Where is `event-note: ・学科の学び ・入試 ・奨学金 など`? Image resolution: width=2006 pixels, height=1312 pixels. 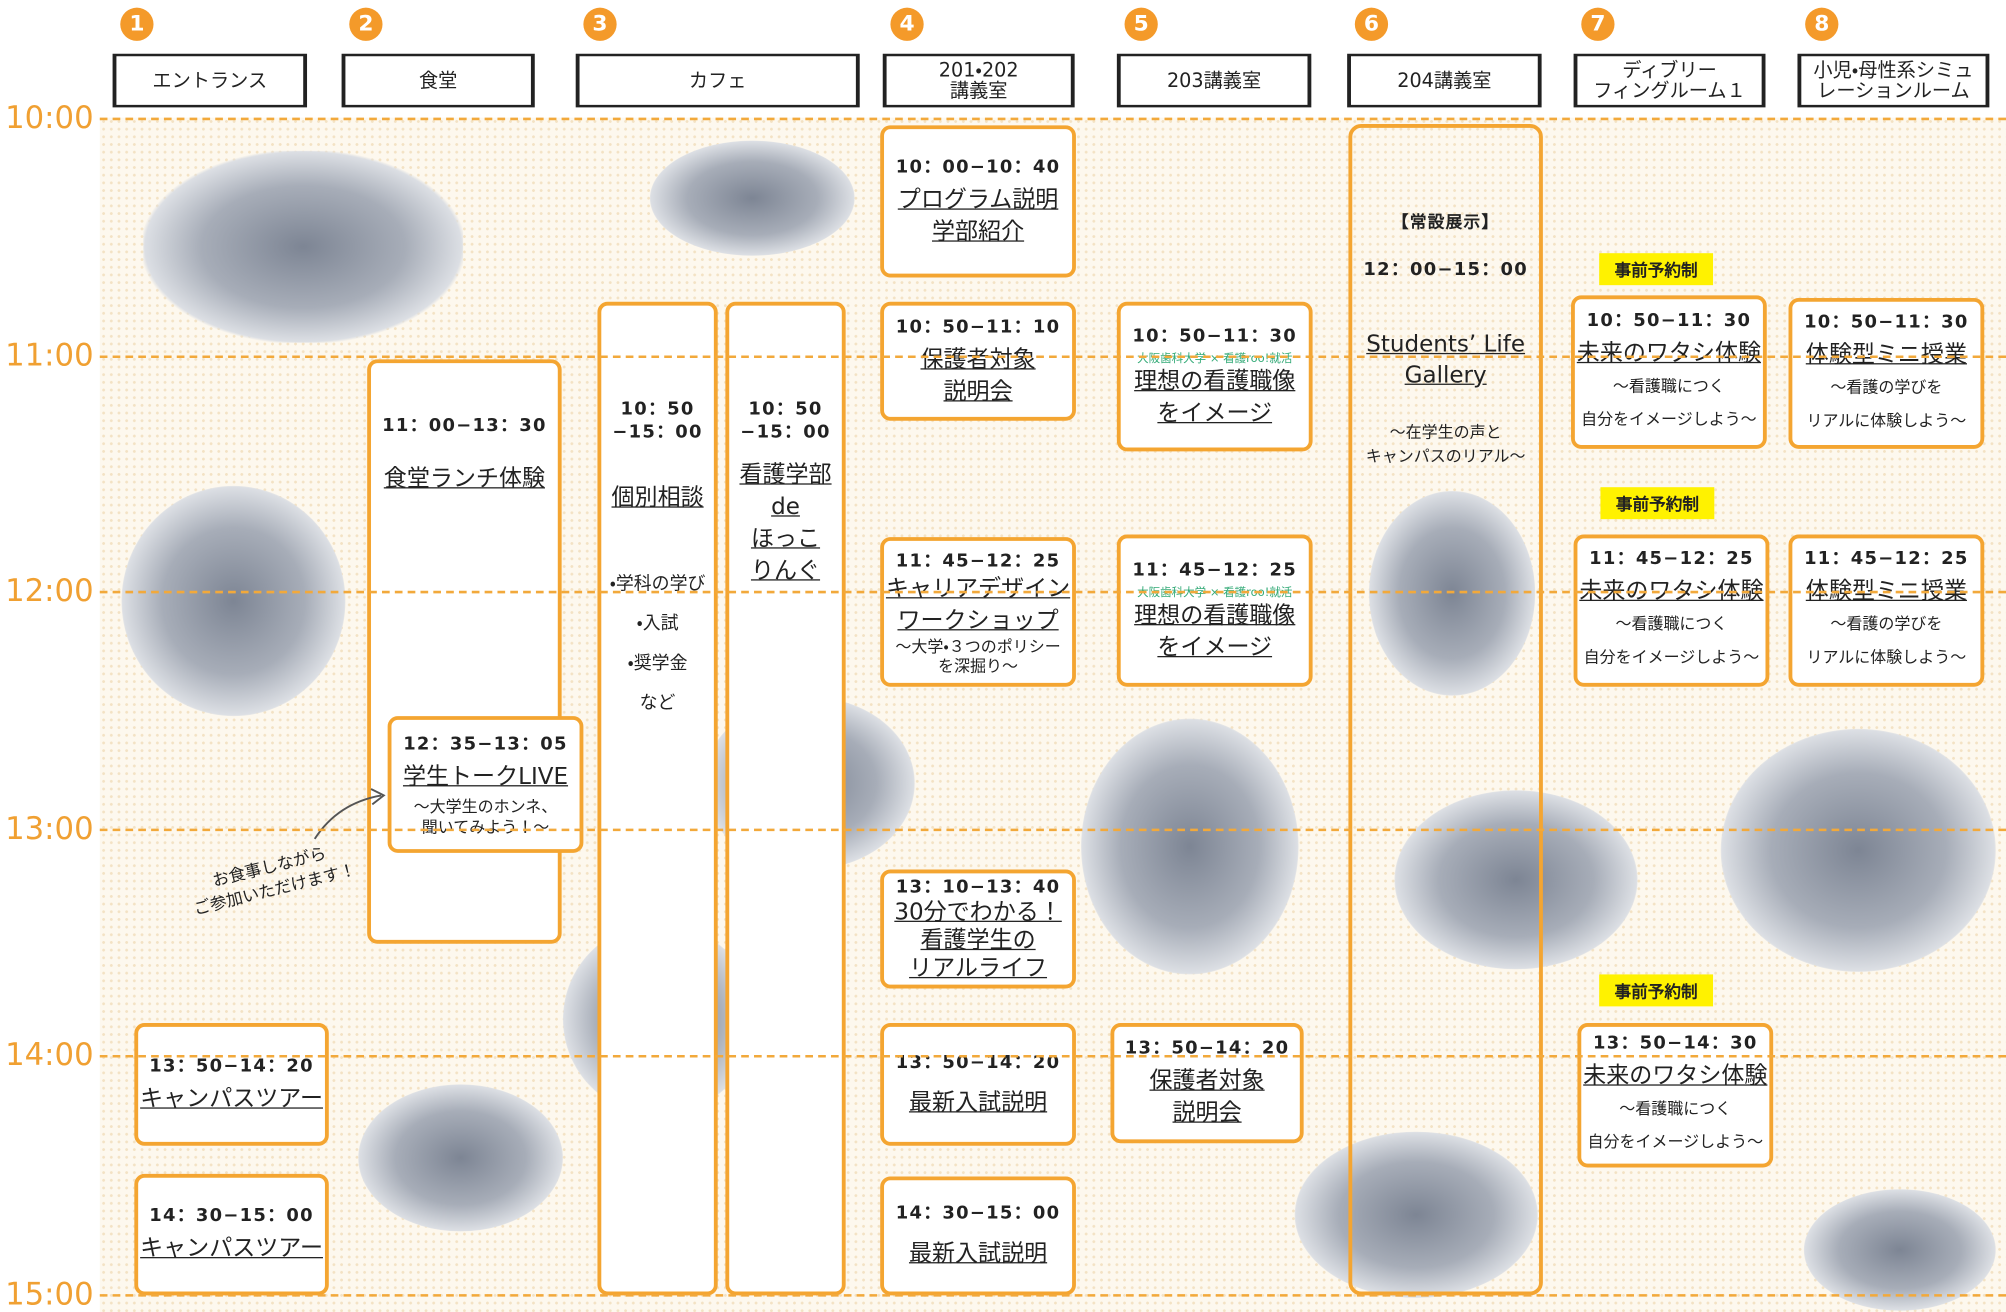
event-note: ・学科の学び ・入試 ・奨学金 など is located at coordinates (657, 644).